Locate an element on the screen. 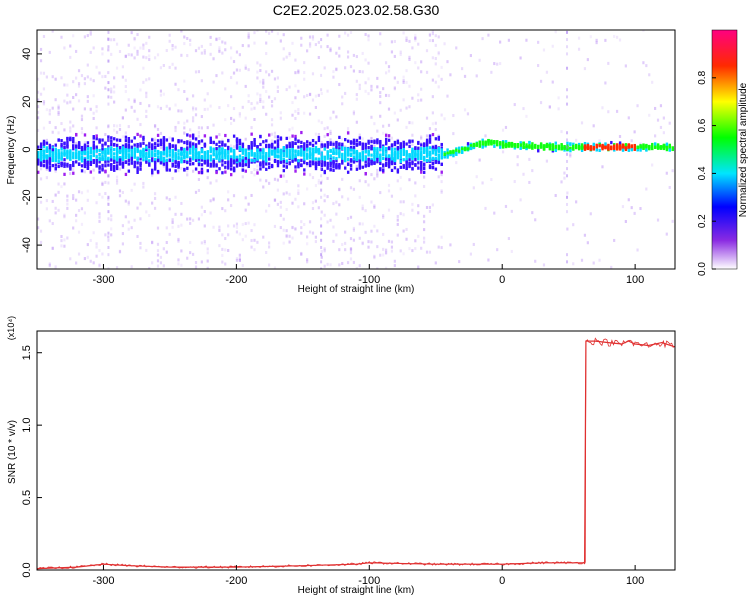  colorbar-tick-label: 0.8 is located at coordinates (702, 77).